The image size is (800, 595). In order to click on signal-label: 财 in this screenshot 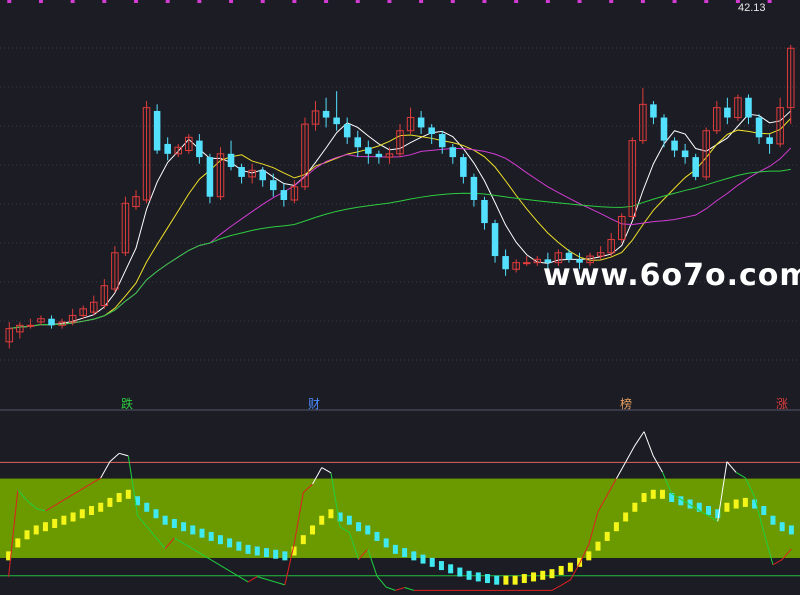, I will do `click(314, 404)`.